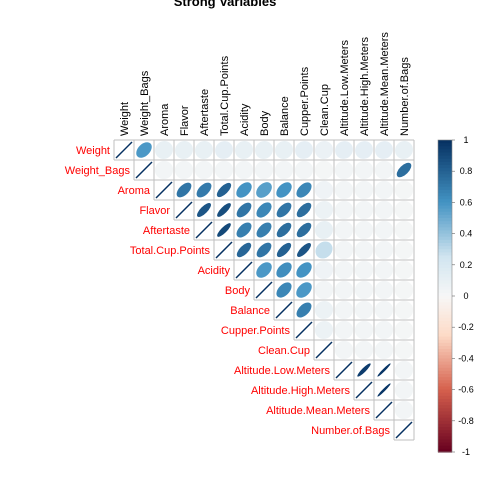 This screenshot has height=480, width=480. Describe the element at coordinates (365, 86) in the screenshot. I see `column-label-altitude-high-meters: Altitude.High.Meters` at that location.